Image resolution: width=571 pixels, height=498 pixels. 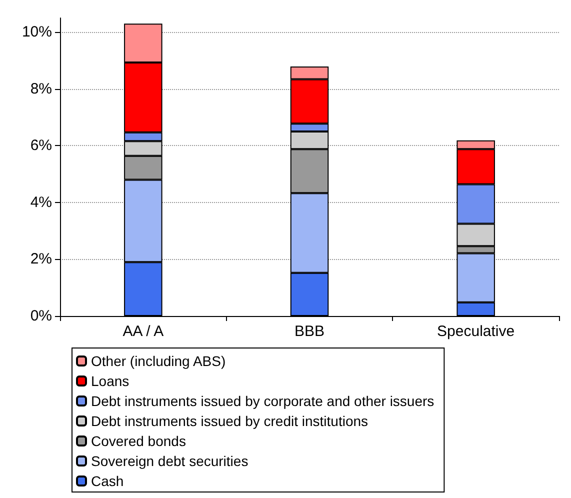 What do you see at coordinates (138, 441) in the screenshot?
I see `legend-label: Covered bonds` at bounding box center [138, 441].